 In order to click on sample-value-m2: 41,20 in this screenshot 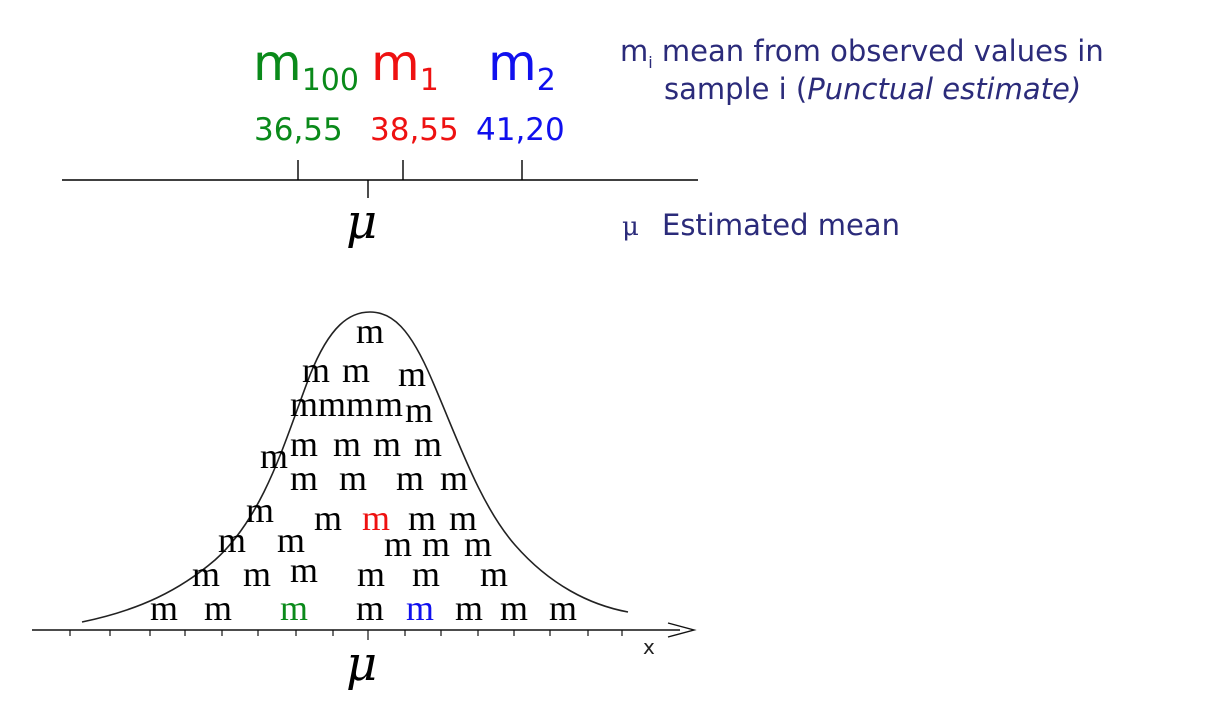, I will do `click(520, 130)`.